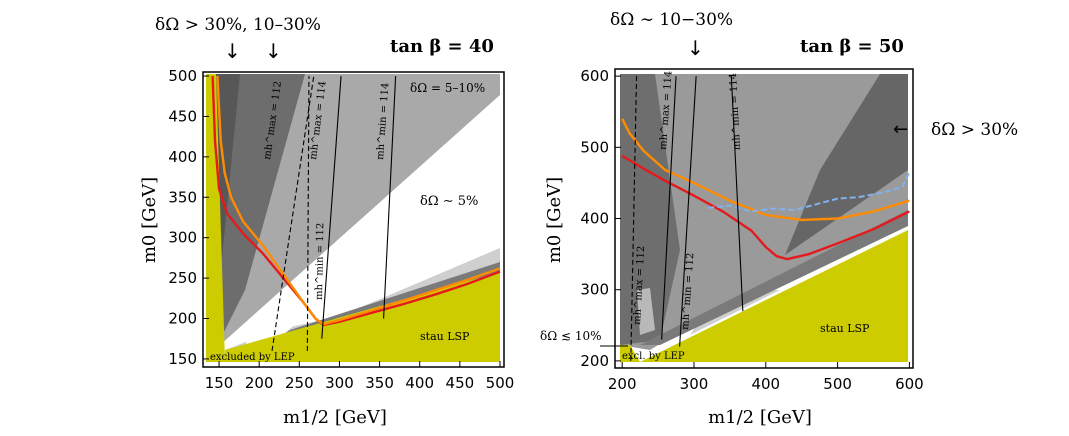 The height and width of the screenshot is (436, 1069). Describe the element at coordinates (646, 311) in the screenshot. I see `right-region-lighter-left` at that location.